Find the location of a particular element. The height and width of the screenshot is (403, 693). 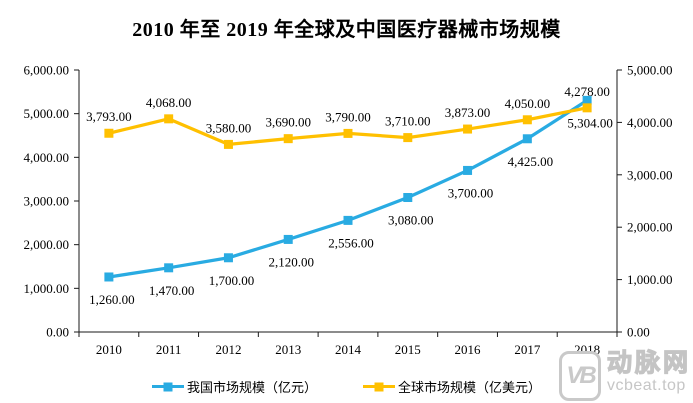

global-market-data-label: 4,050.00 is located at coordinates (528, 103).